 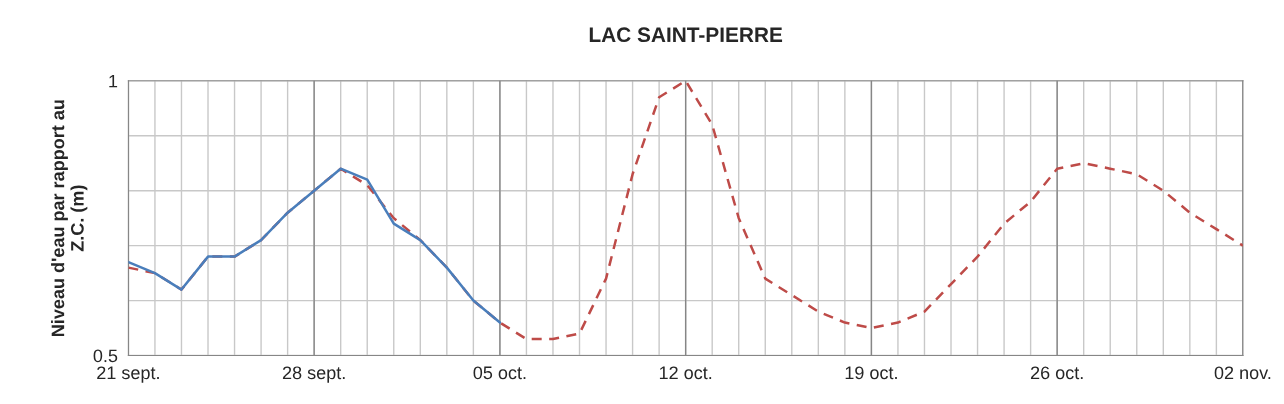 I want to click on x-tick-label: 12 oct., so click(x=685, y=373).